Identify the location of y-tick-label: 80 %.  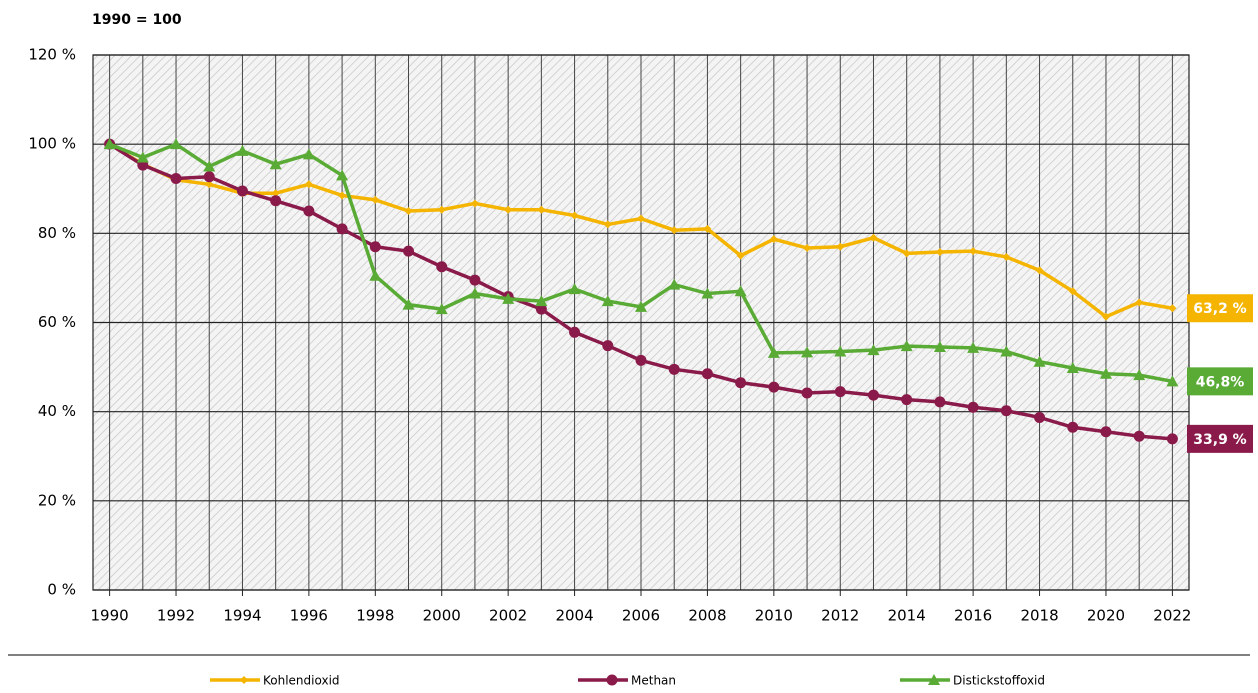
(57, 233).